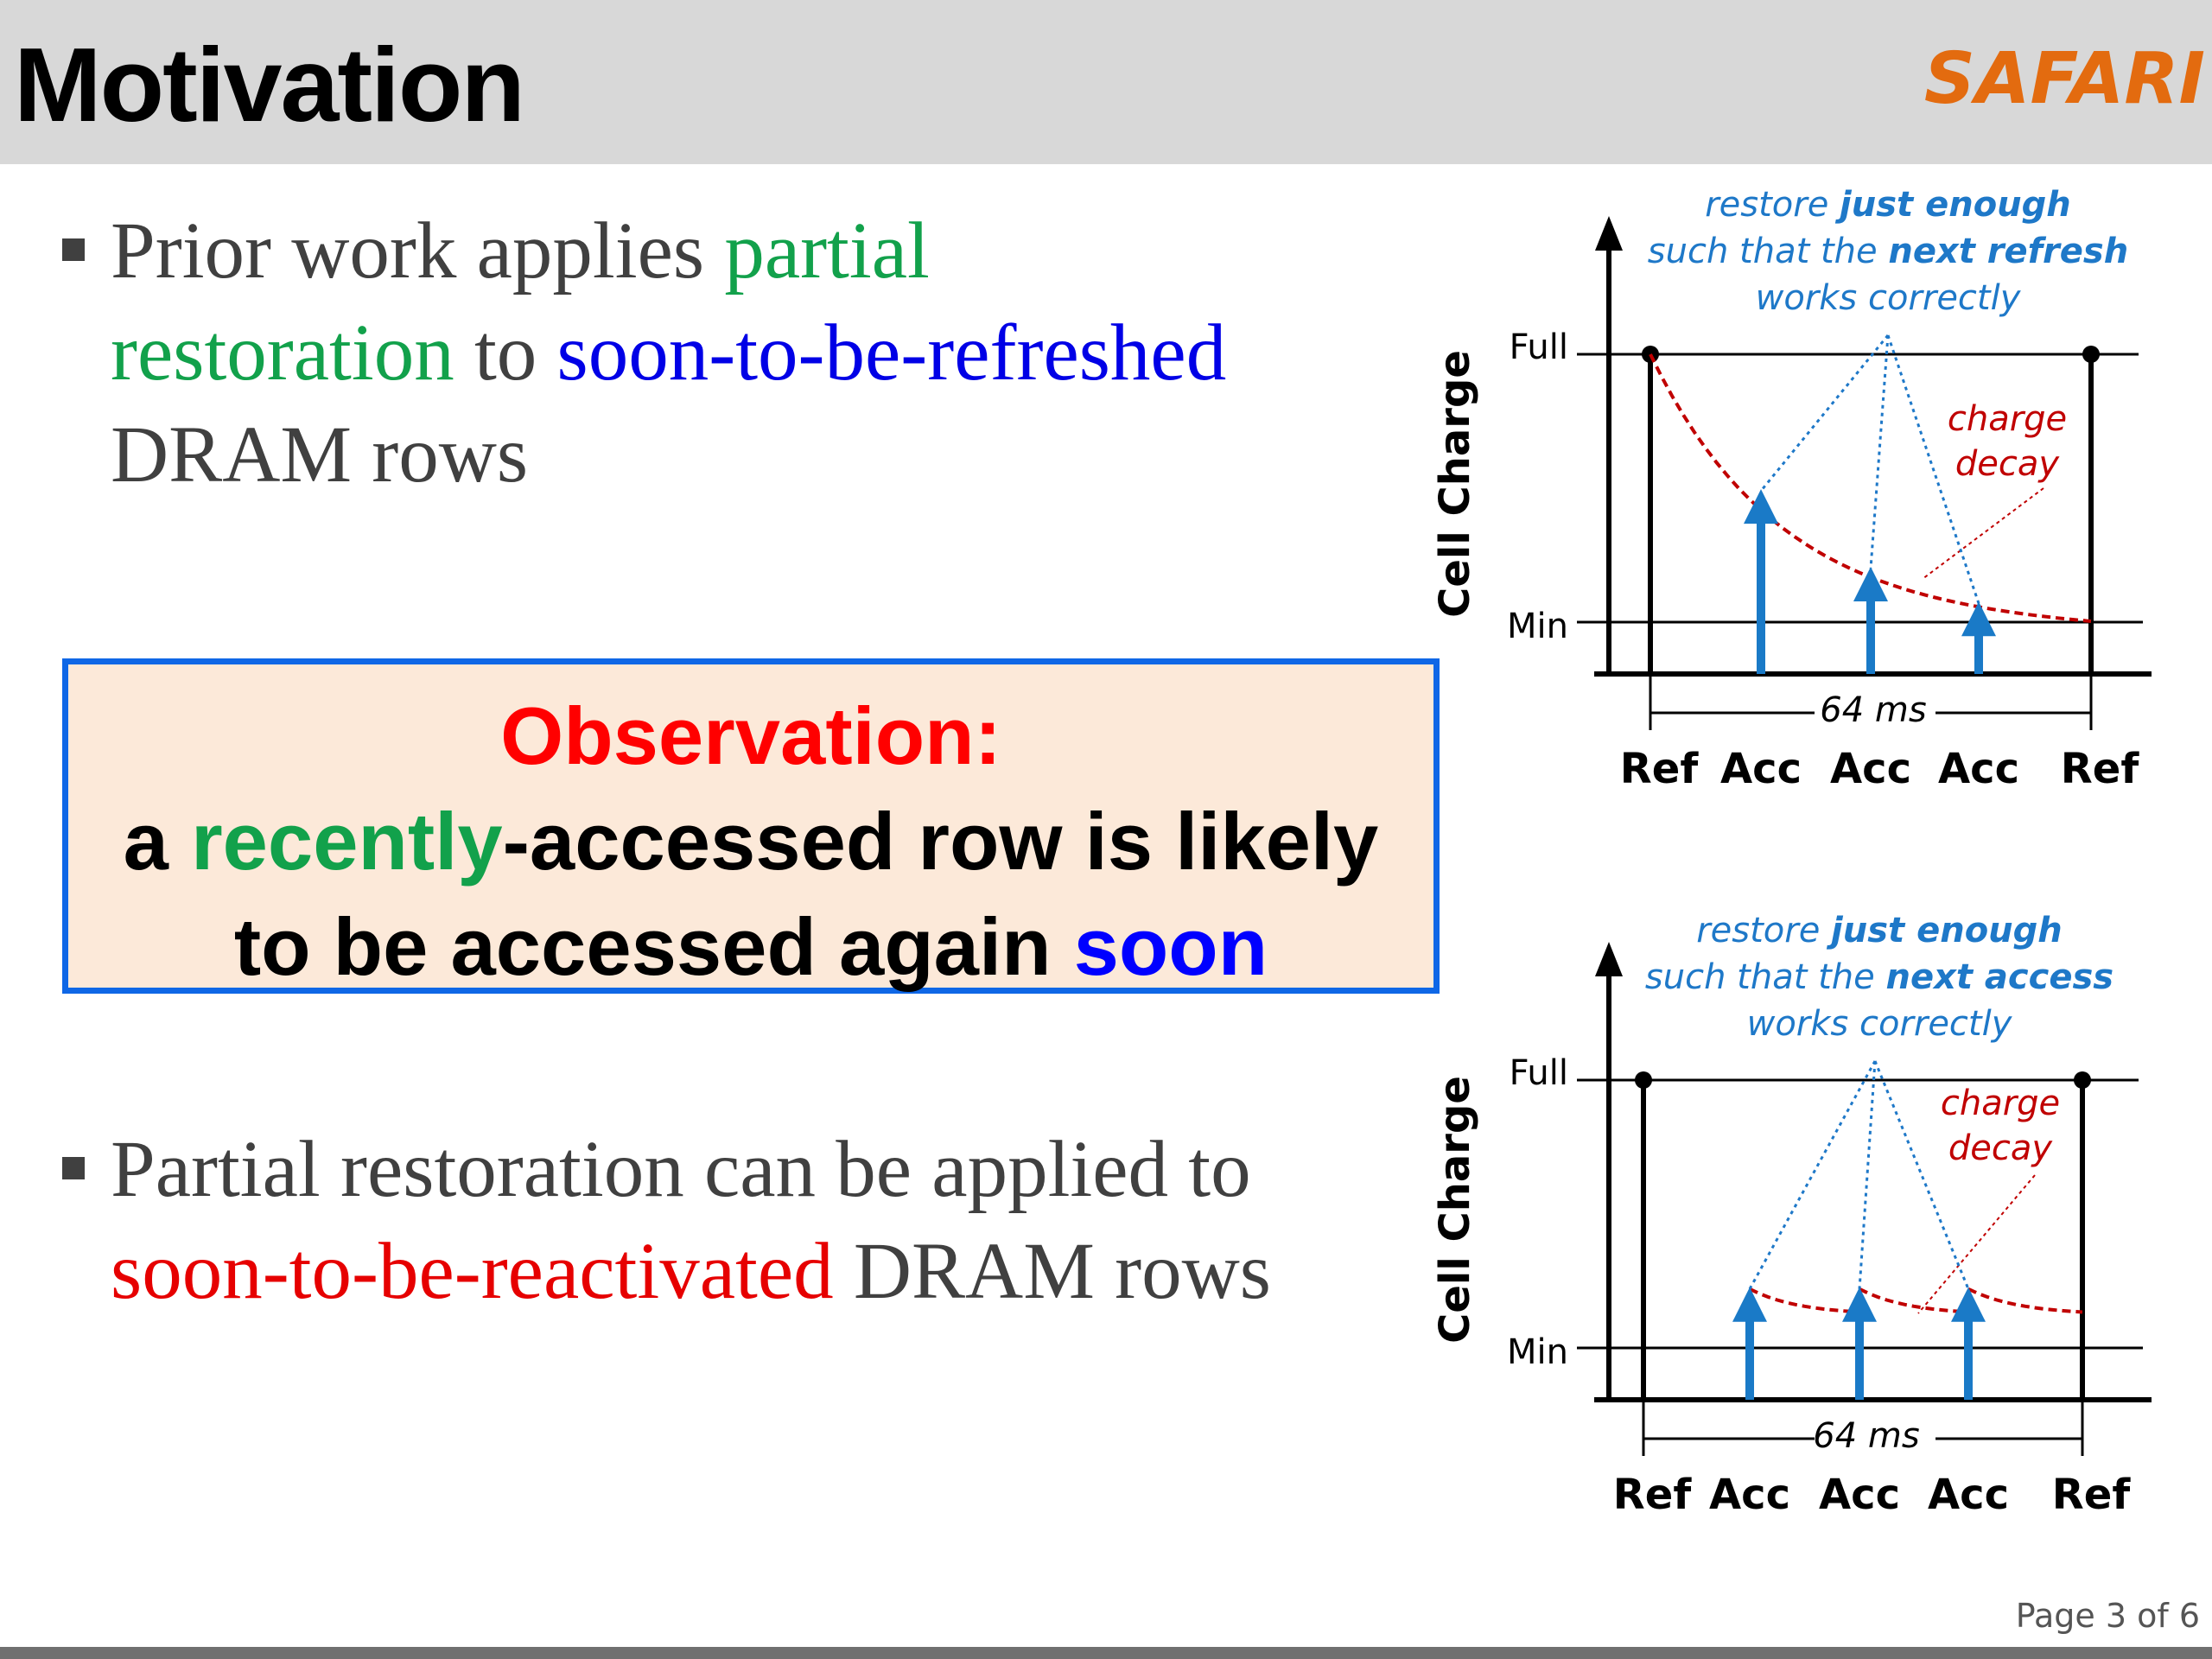 This screenshot has width=2212, height=1659. I want to click on text-run: -accessed row is likely, so click(940, 841).